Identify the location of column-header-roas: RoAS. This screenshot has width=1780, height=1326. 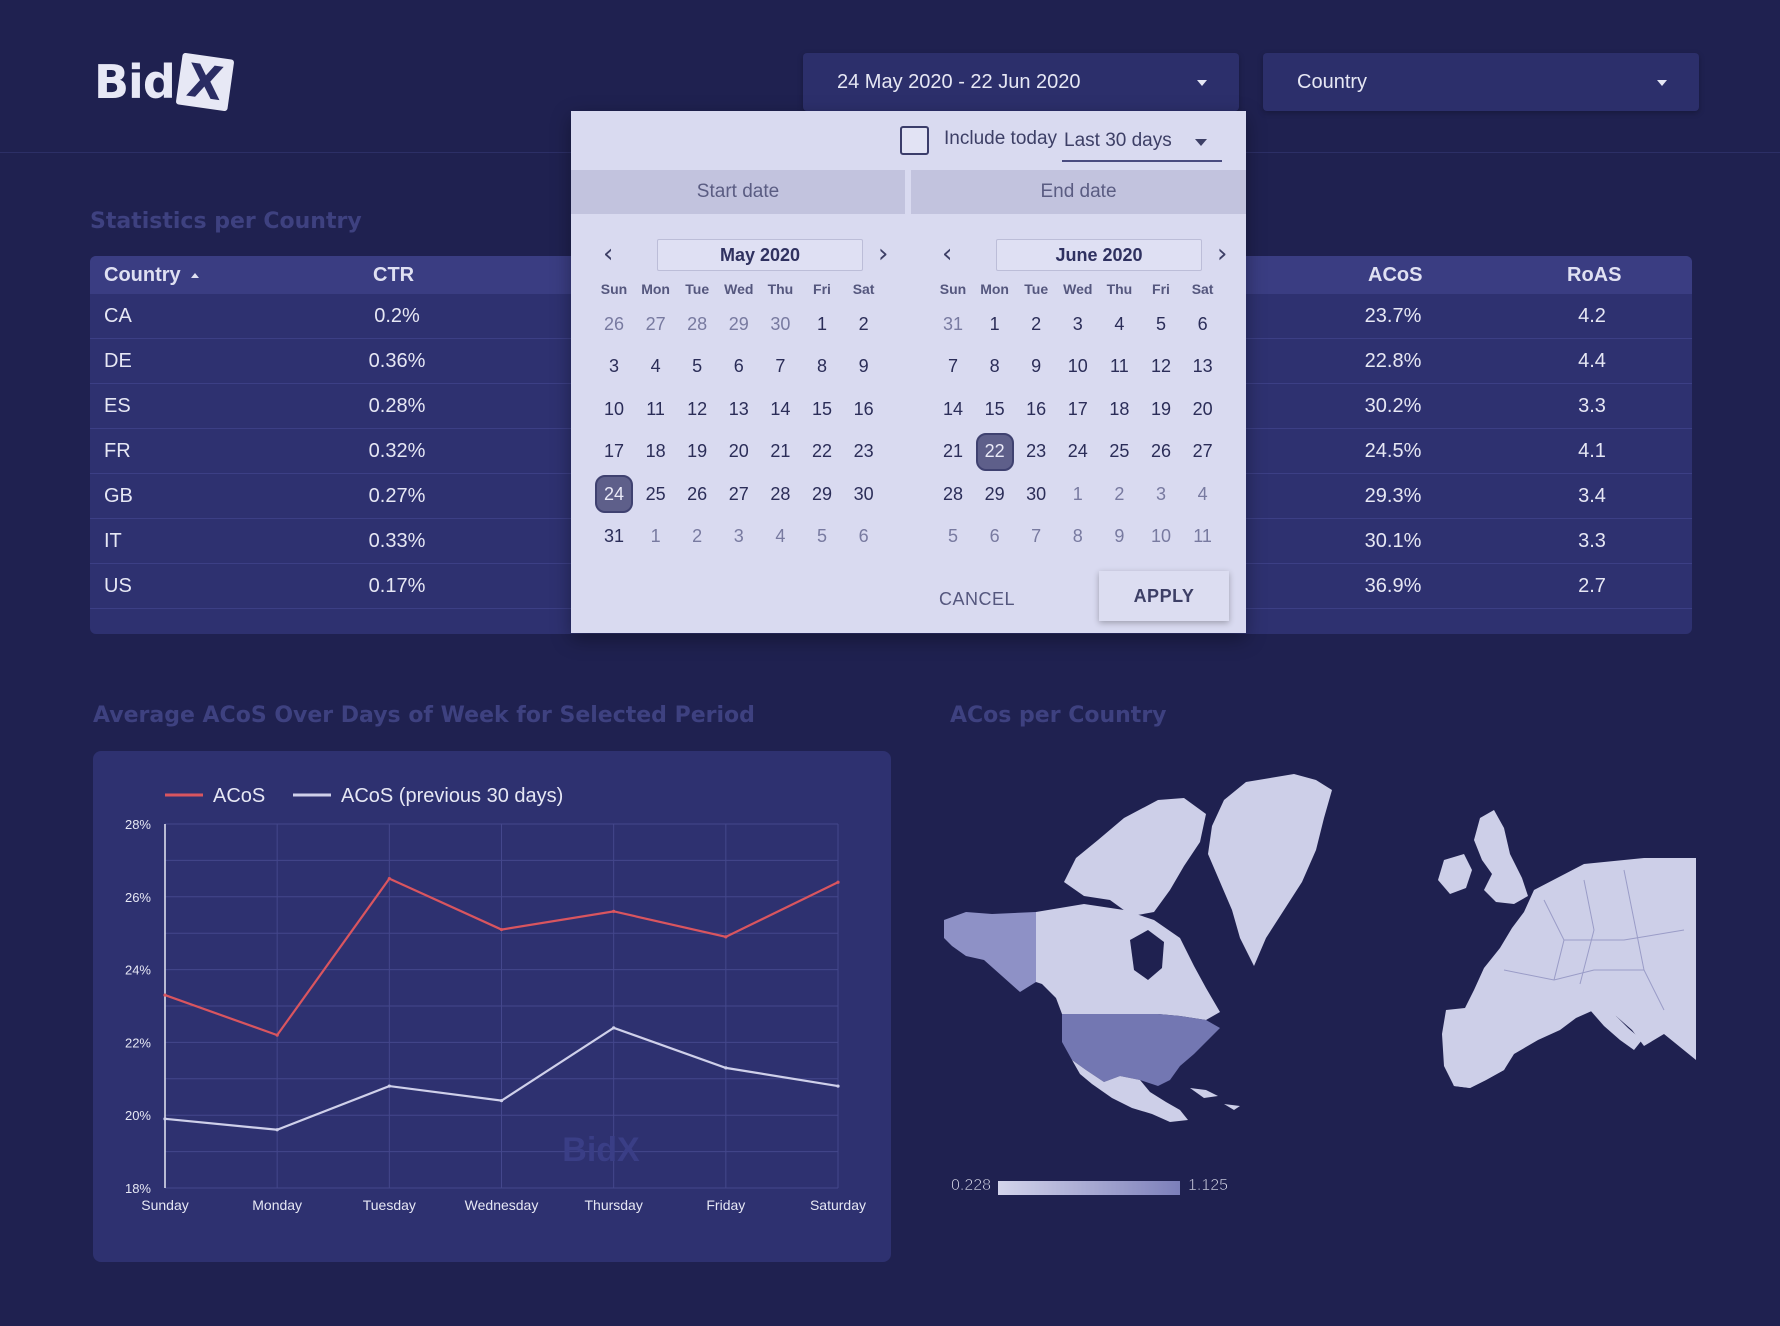
(1594, 275).